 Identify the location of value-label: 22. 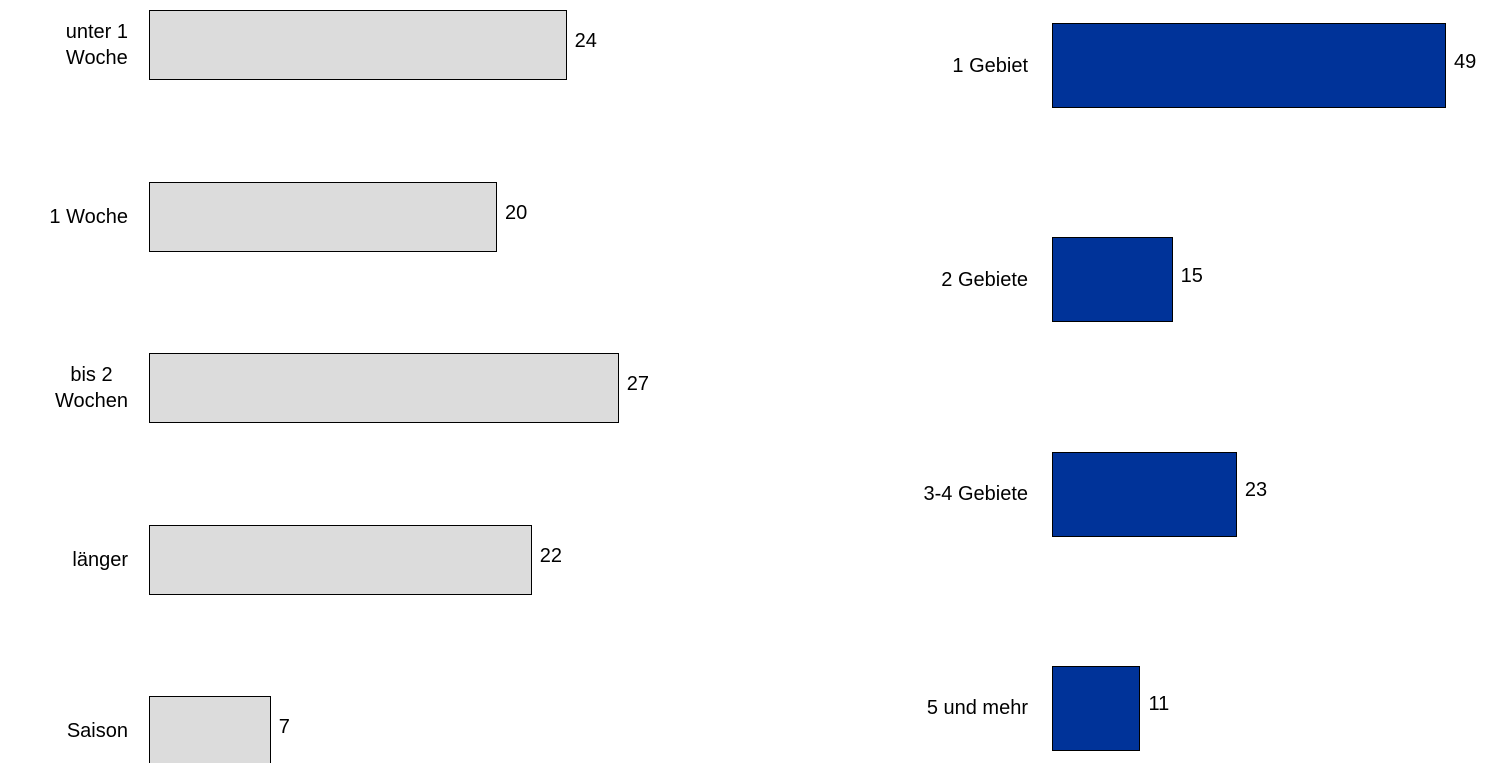
(551, 555).